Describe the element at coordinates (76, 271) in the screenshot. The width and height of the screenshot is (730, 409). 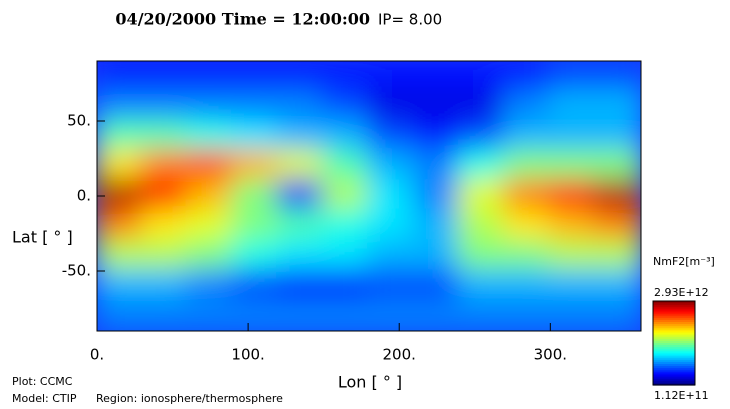
I see `y-tick-label: -50.` at that location.